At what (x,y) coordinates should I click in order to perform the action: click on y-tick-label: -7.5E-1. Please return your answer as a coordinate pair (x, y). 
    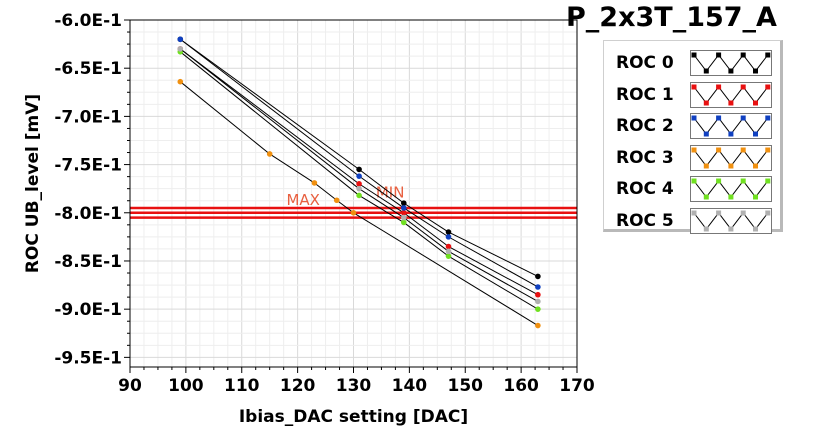
    Looking at the image, I should click on (88, 166).